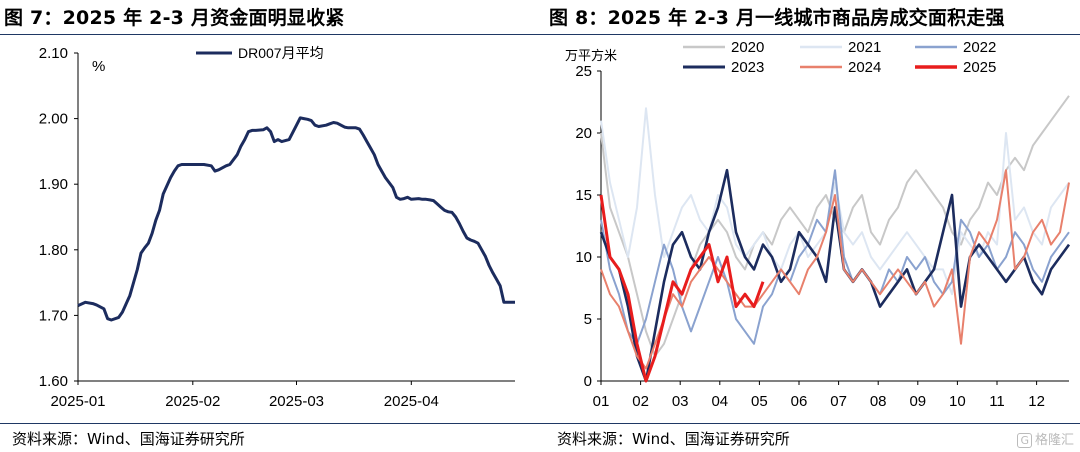 The height and width of the screenshot is (452, 1080). What do you see at coordinates (98, 66) in the screenshot?
I see `y-unit-label: %` at bounding box center [98, 66].